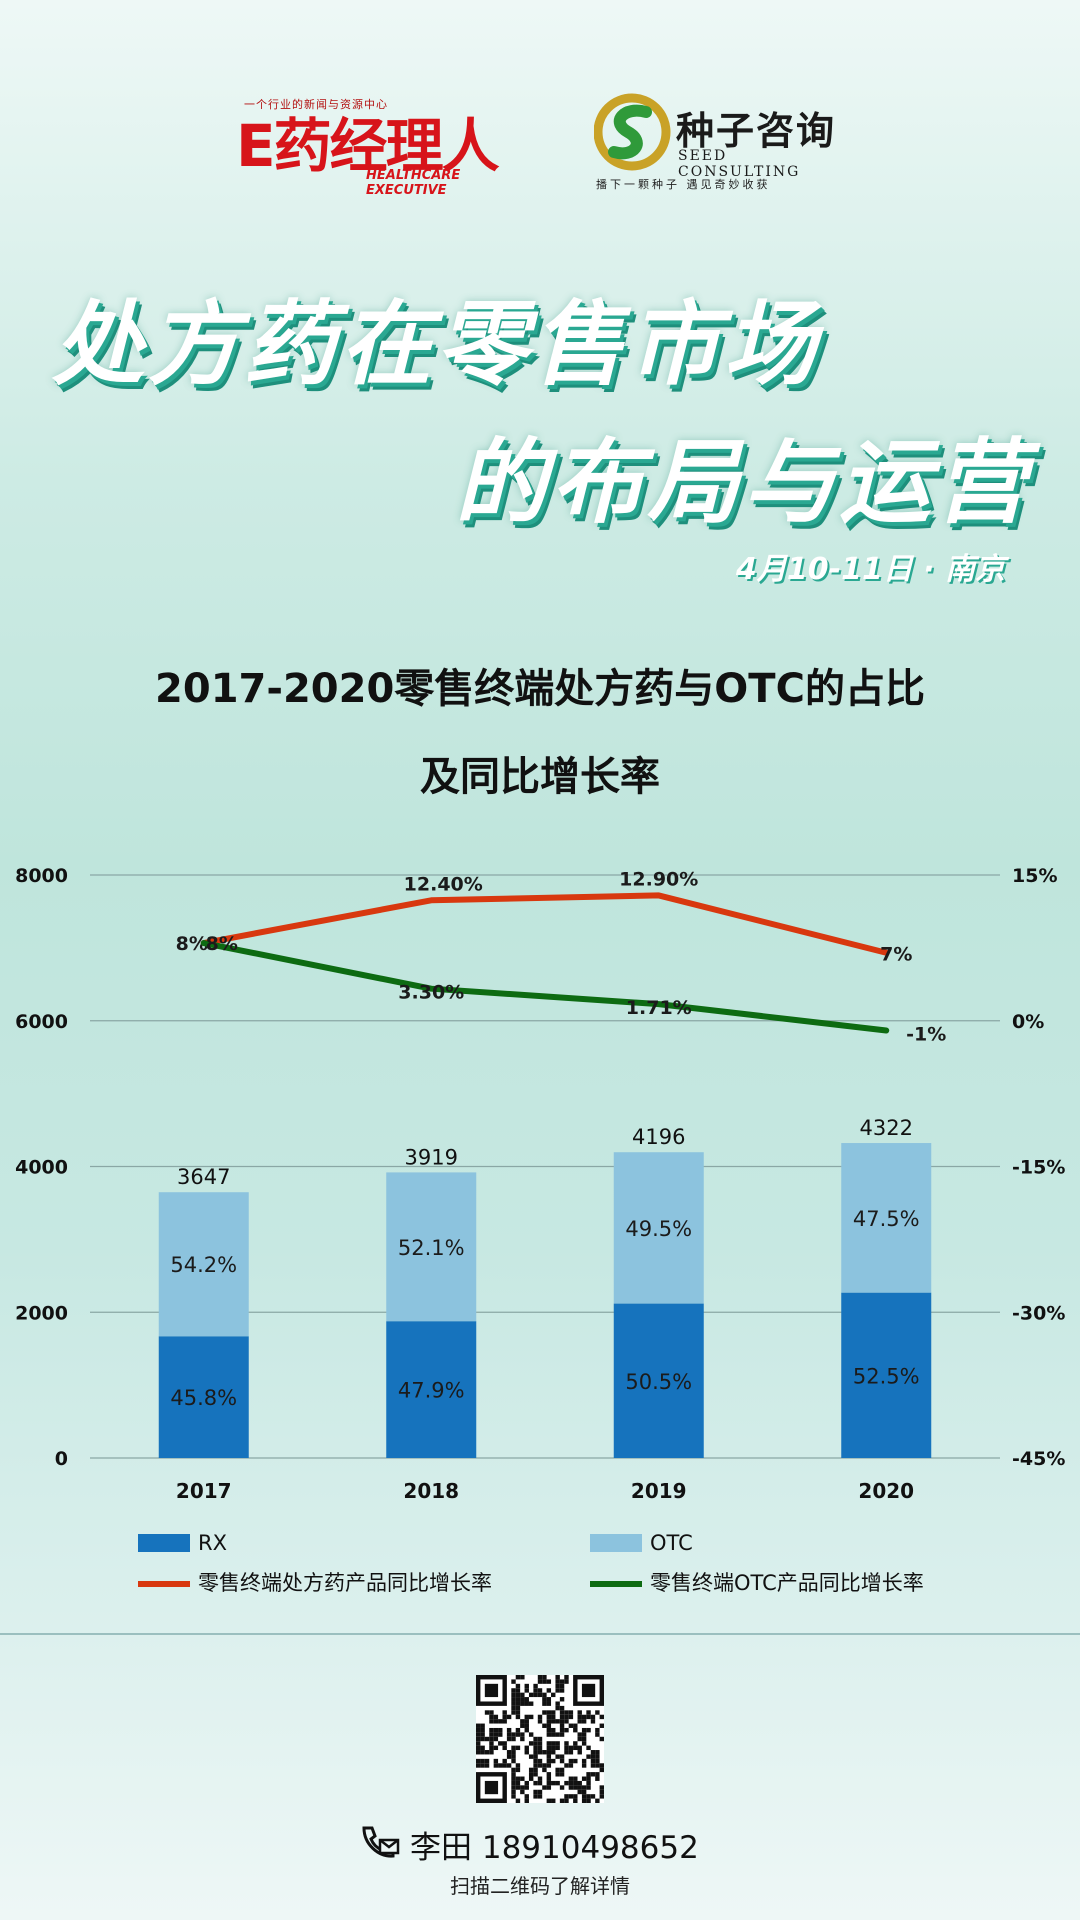 The width and height of the screenshot is (1080, 1920). Describe the element at coordinates (41, 1022) in the screenshot. I see `y-left-tick-label: 6000` at that location.